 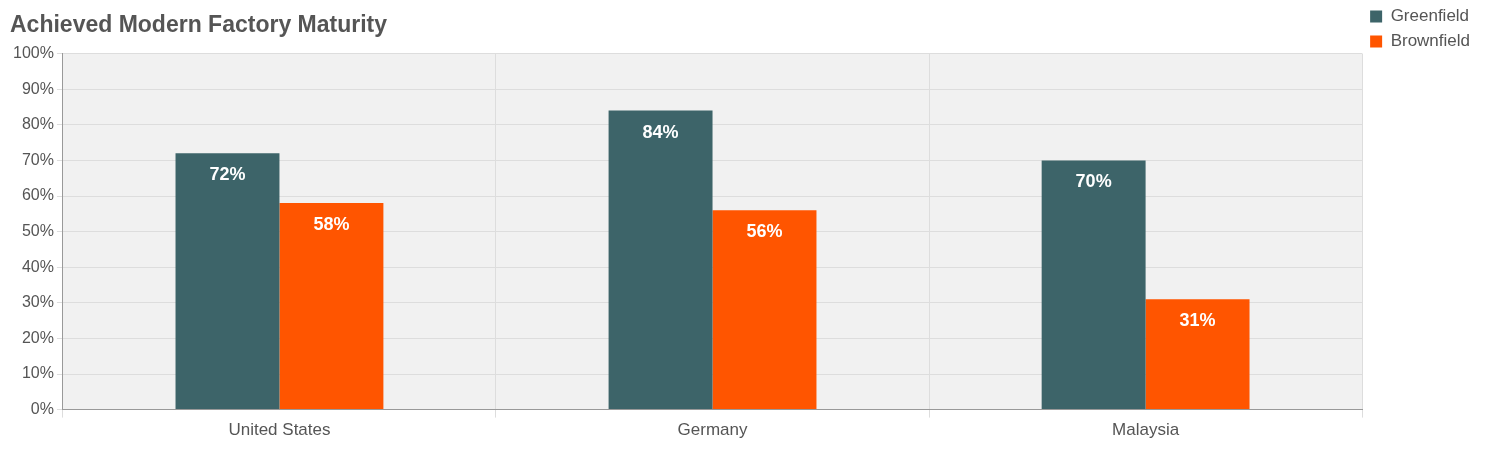 What do you see at coordinates (199, 24) in the screenshot?
I see `chart-title: Achieved Modern Factory Maturity` at bounding box center [199, 24].